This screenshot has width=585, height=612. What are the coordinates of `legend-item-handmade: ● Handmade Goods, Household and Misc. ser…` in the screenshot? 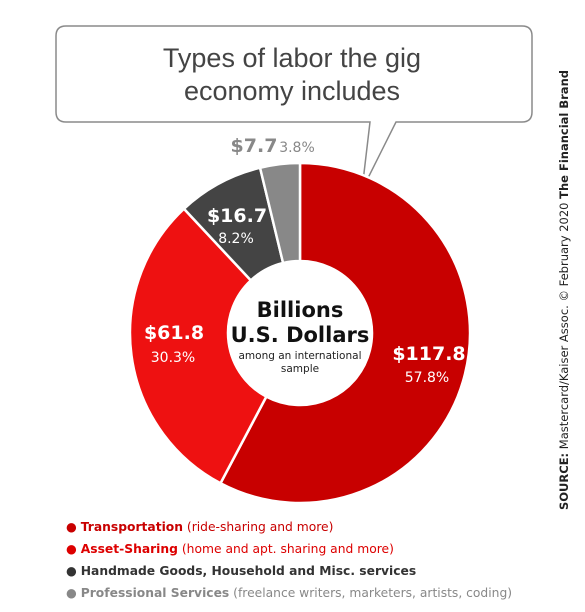 It's located at (289, 571).